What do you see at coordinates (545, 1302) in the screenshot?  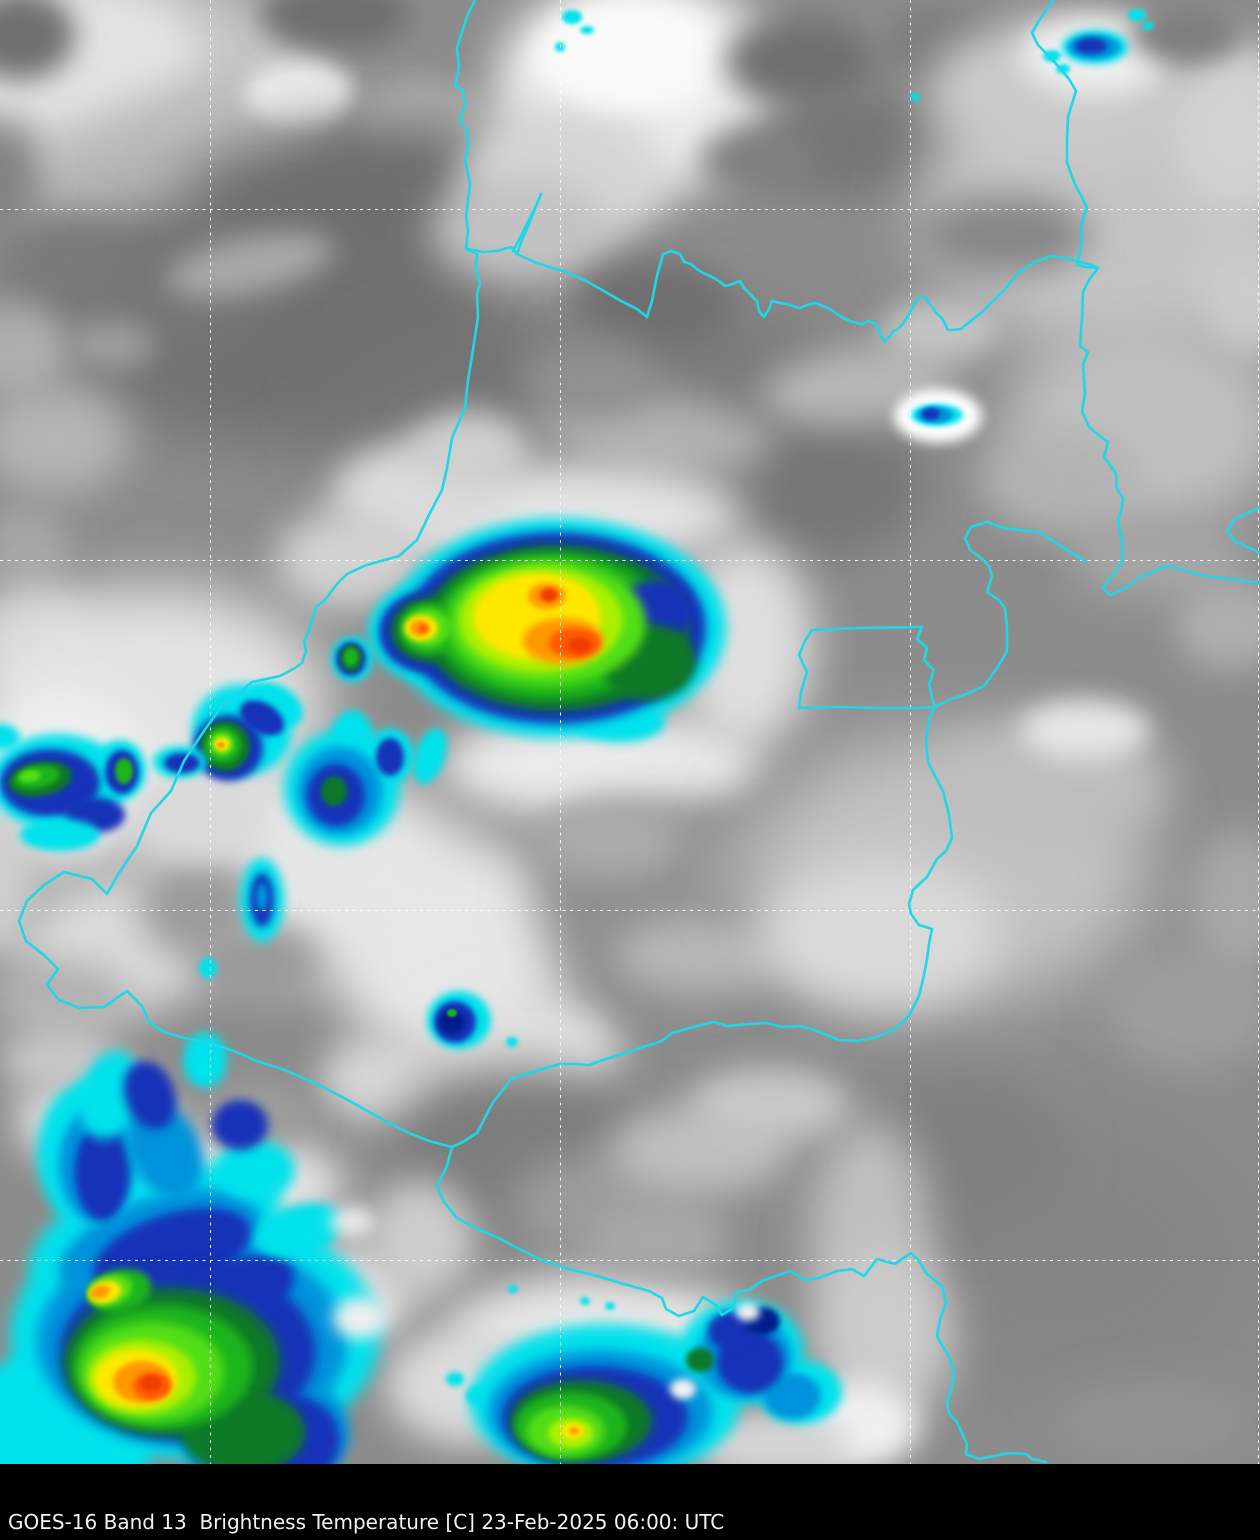 I see `warm-gaps` at bounding box center [545, 1302].